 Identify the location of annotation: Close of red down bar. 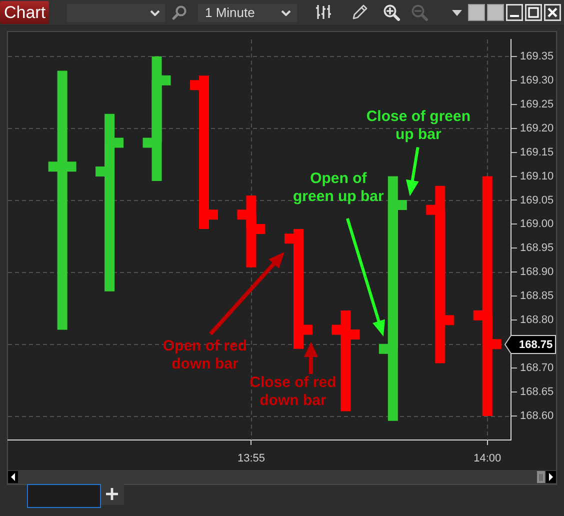
(293, 391).